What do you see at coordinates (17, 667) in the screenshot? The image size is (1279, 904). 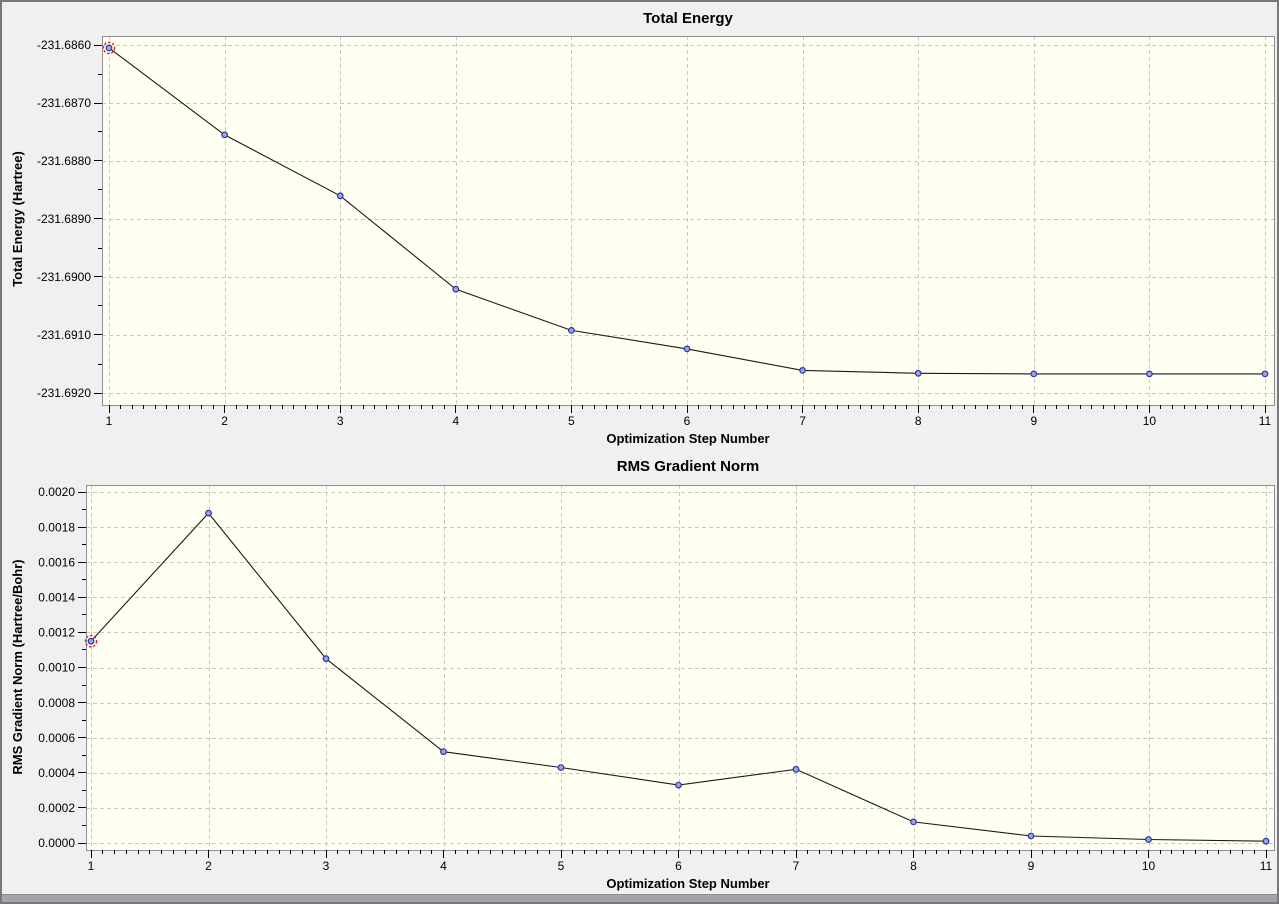 I see `rms-gradient-y-axis-label: RMS Gradient Norm (Hartree/Bohr)` at bounding box center [17, 667].